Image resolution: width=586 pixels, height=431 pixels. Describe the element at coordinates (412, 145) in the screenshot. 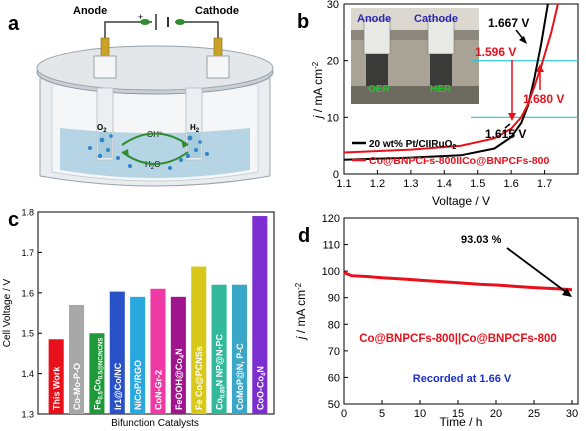

I see `legend-item-pt-ruo2: 20 wt% Pt/CIIRuO2` at that location.